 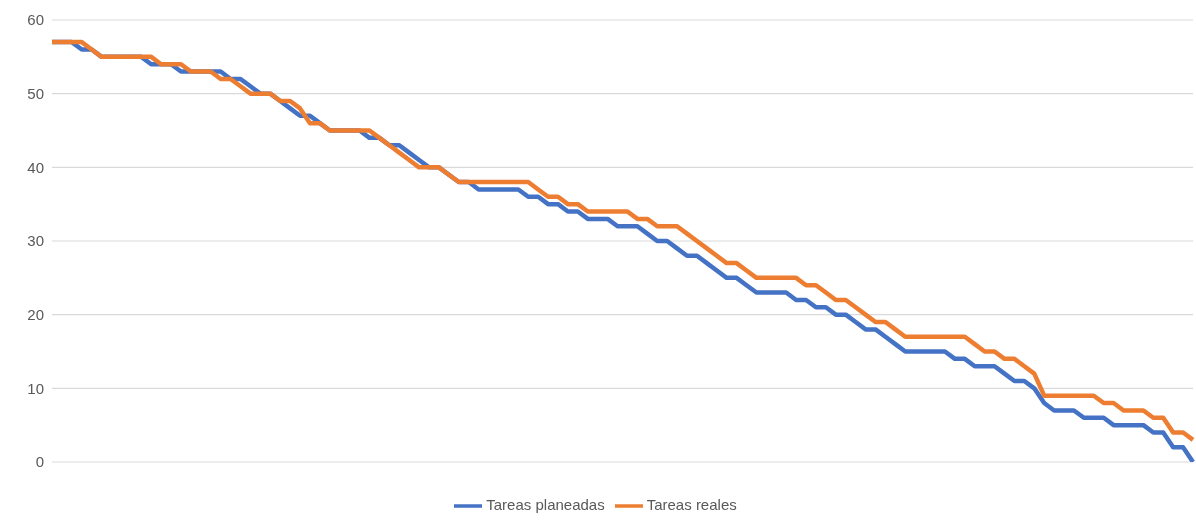 I want to click on y-tick-label: 30, so click(x=35, y=241).